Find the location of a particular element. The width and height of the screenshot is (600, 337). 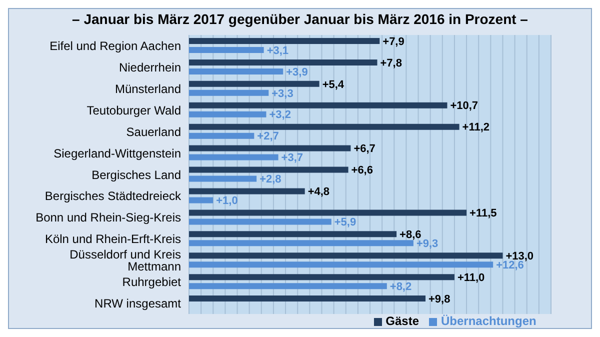

y-tick-label: Bergisches Städtedreieck is located at coordinates (113, 196).